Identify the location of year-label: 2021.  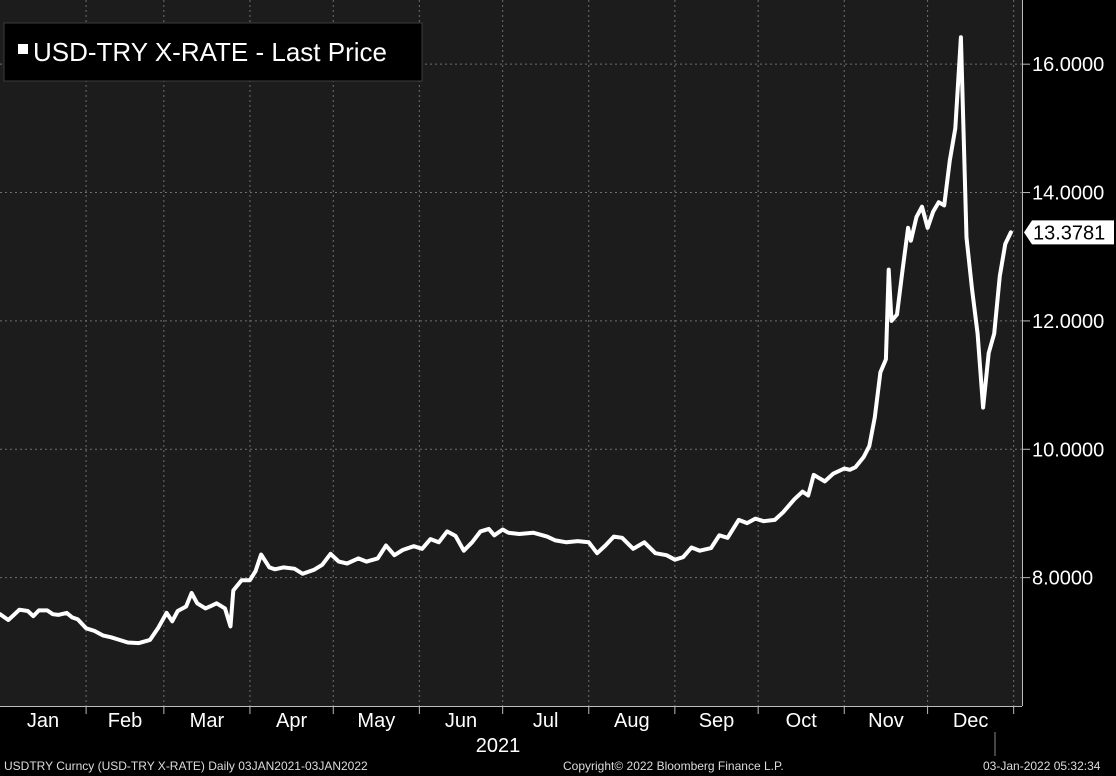
(498, 746).